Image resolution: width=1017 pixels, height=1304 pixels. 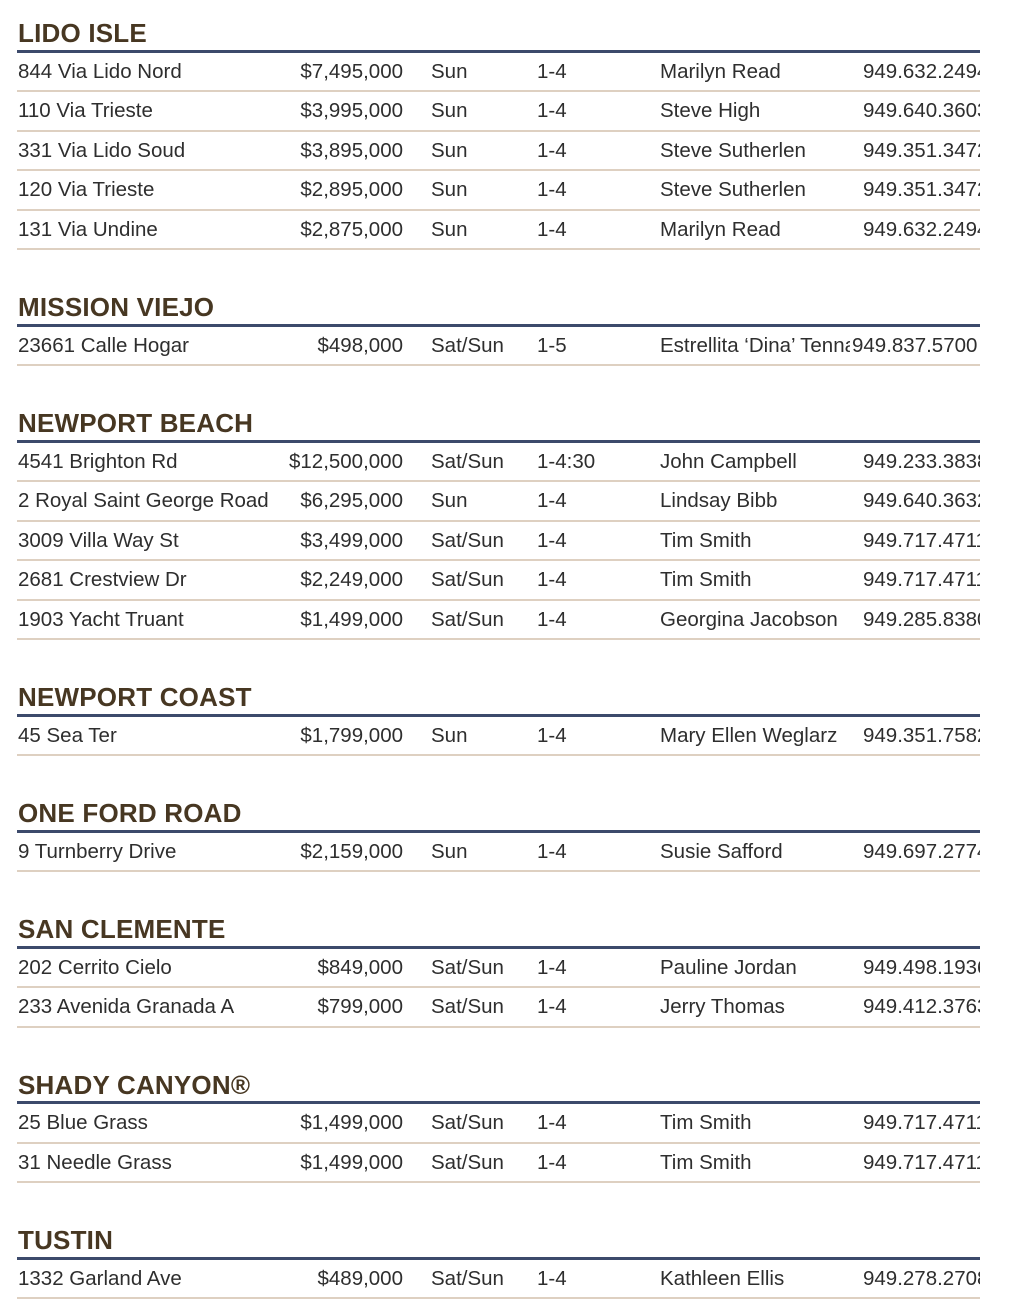 What do you see at coordinates (746, 72) in the screenshot?
I see `listing-agent: Marilyn Read` at bounding box center [746, 72].